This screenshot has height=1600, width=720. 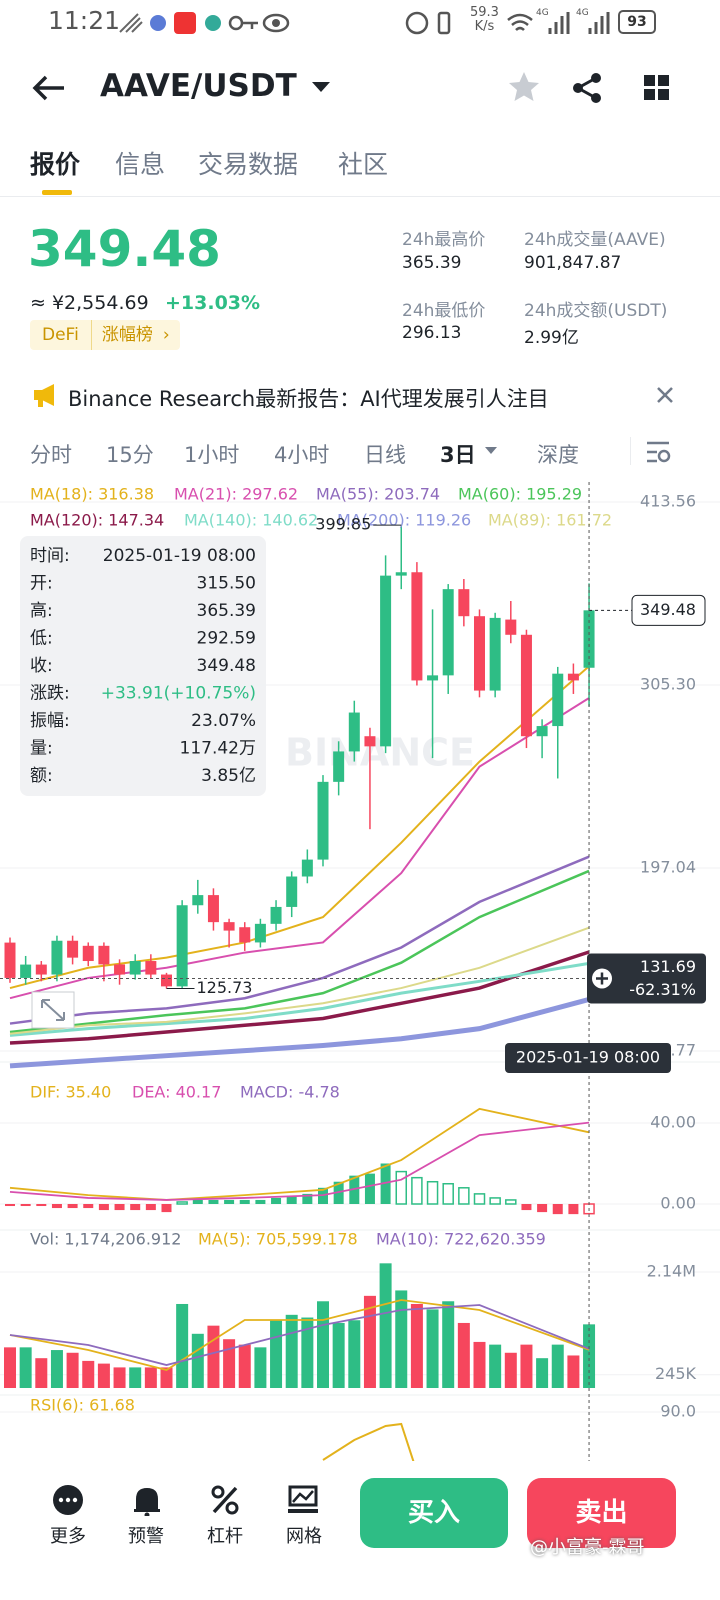 What do you see at coordinates (60, 335) in the screenshot?
I see `tag: DeFi` at bounding box center [60, 335].